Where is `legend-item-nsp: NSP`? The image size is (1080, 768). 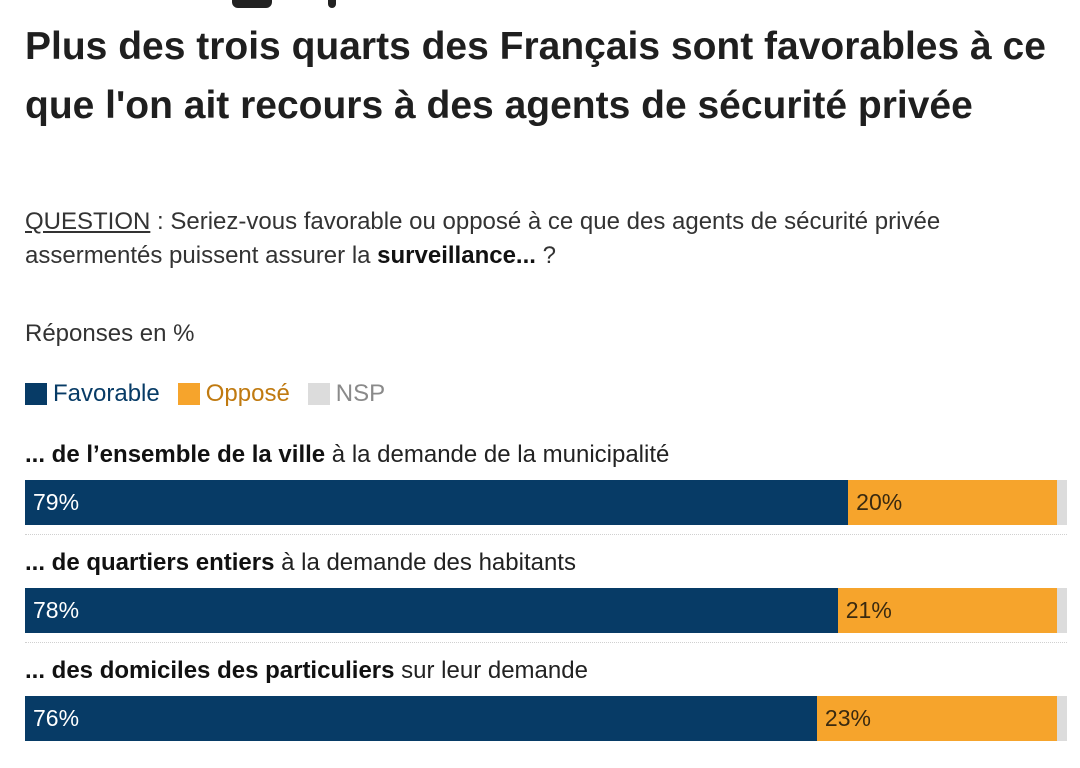
legend-item-nsp: NSP is located at coordinates (346, 394).